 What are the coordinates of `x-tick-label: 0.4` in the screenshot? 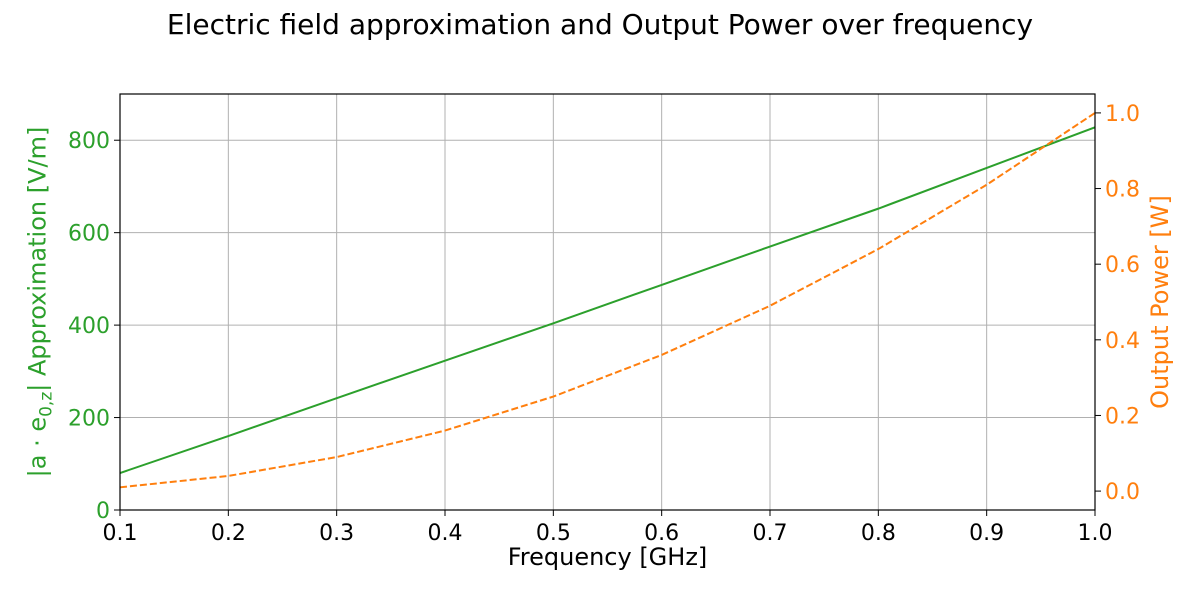 It's located at (445, 533).